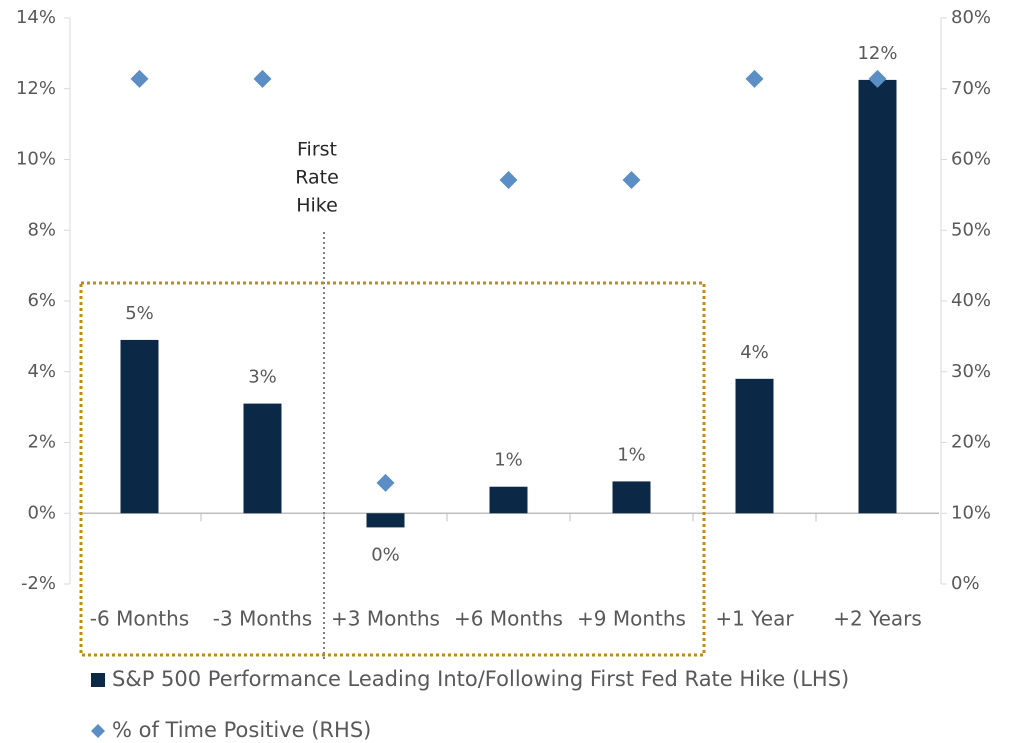  Describe the element at coordinates (41, 300) in the screenshot. I see `y-tick-label: 6%` at that location.